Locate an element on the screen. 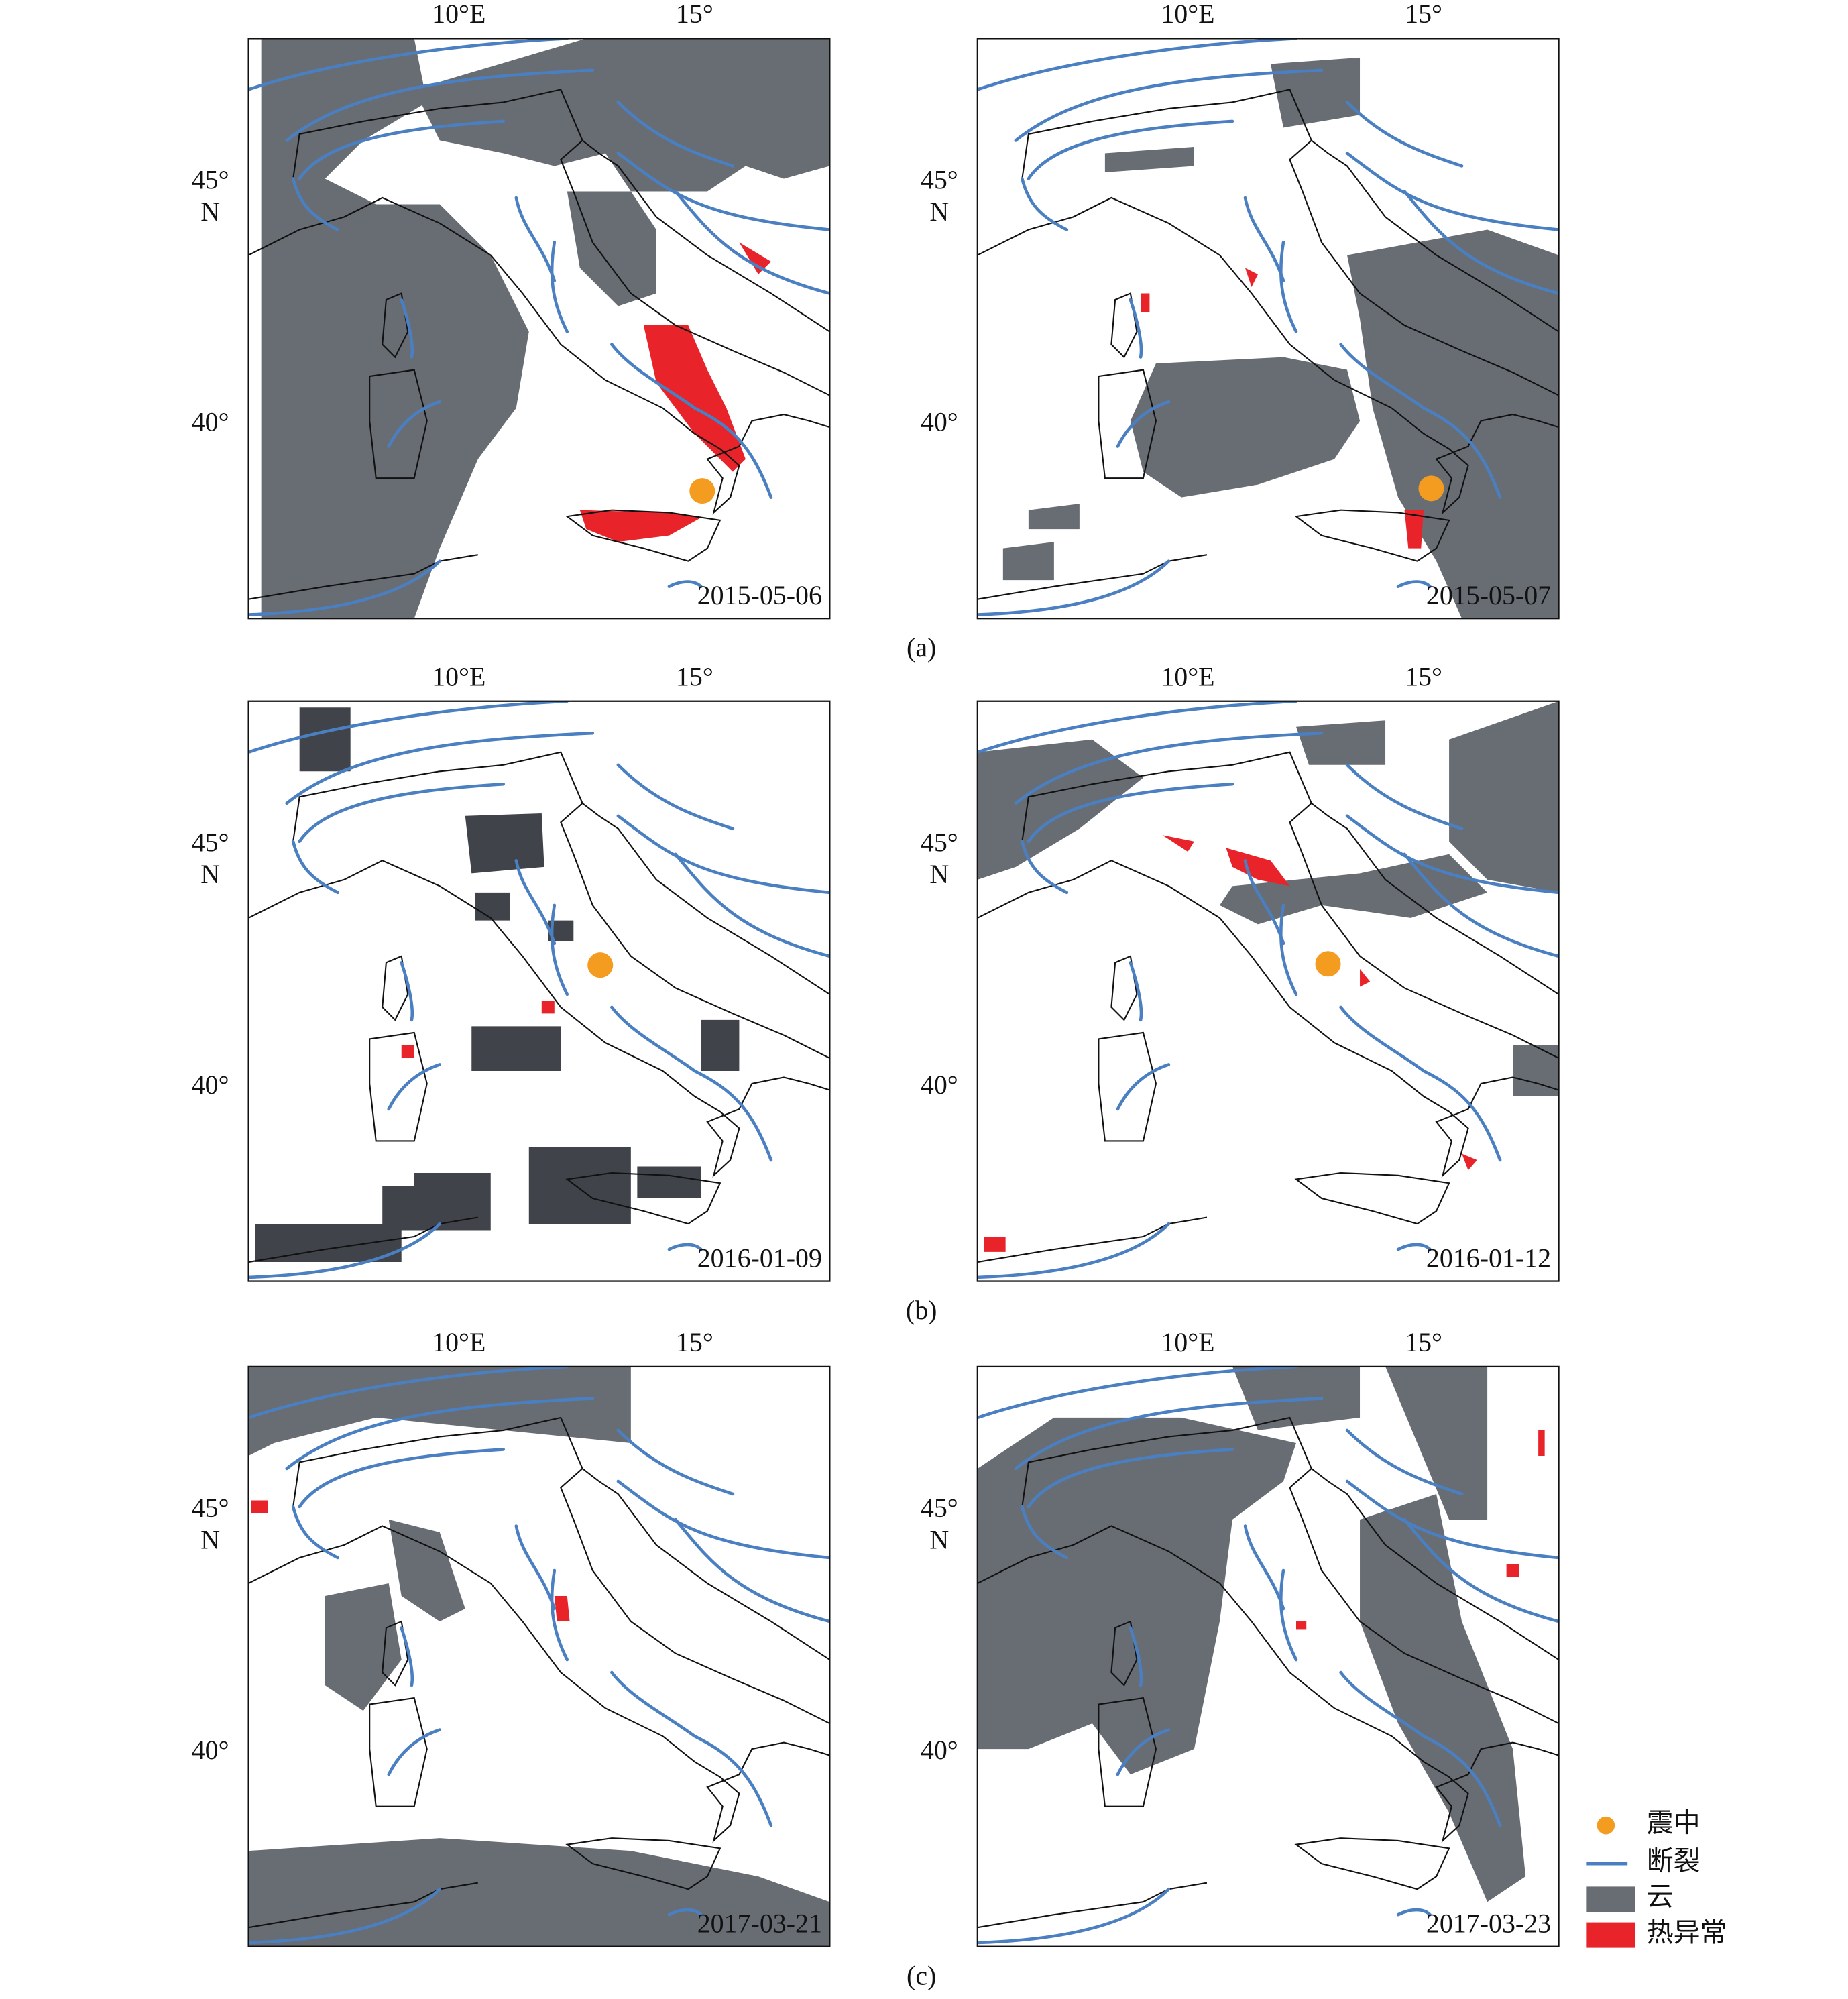 This screenshot has width=1848, height=1999. map-date: 2017-03-23 is located at coordinates (1488, 1923).